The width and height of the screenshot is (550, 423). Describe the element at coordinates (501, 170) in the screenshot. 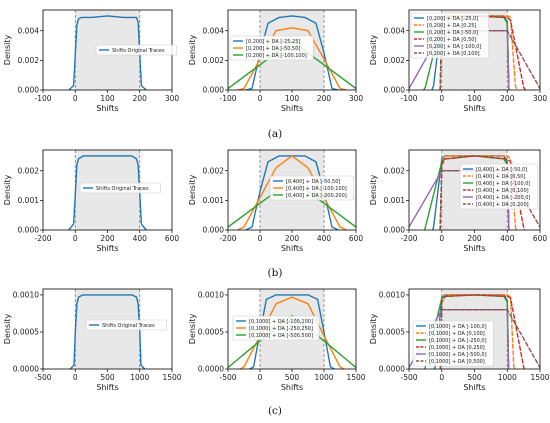

I see `legend-label-1: [0,400] + DA [-50,0]` at that location.